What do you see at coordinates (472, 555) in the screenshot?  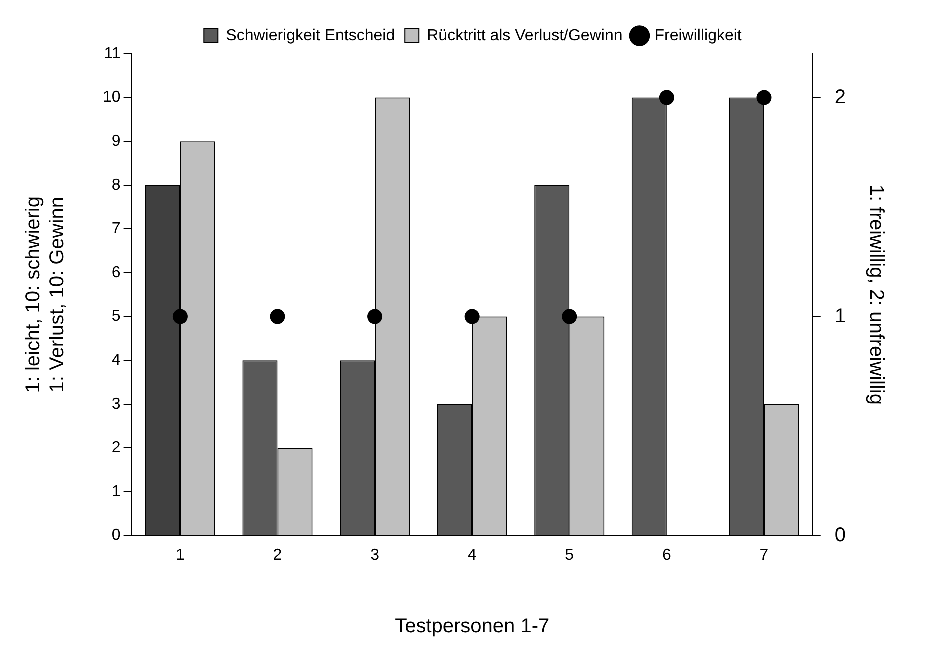 I see `x-tick-label: 4` at bounding box center [472, 555].